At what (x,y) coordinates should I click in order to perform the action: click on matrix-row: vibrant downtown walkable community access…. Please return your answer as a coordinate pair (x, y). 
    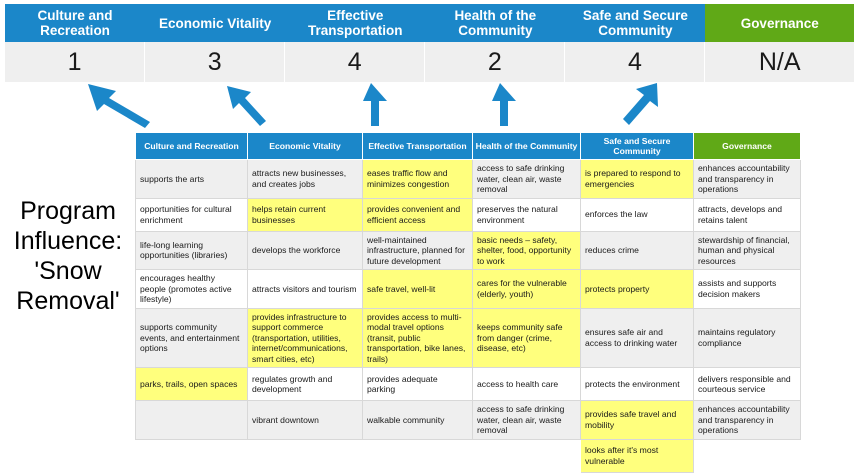
    Looking at the image, I should click on (468, 420).